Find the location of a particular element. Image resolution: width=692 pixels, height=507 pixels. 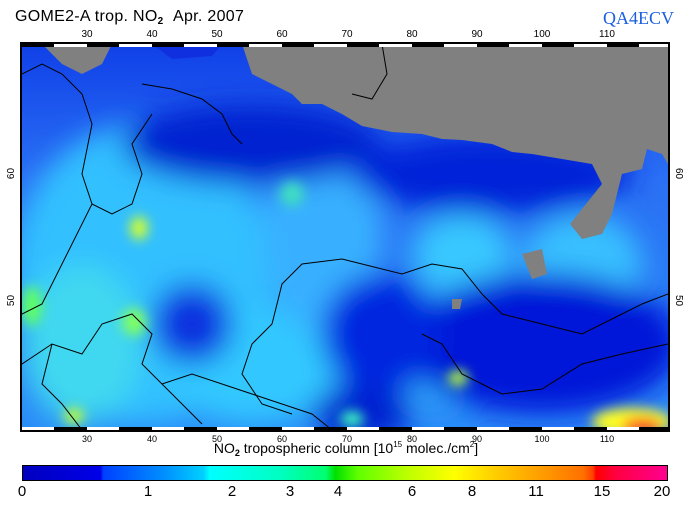

lon-tick-top-80: 80 is located at coordinates (412, 34).